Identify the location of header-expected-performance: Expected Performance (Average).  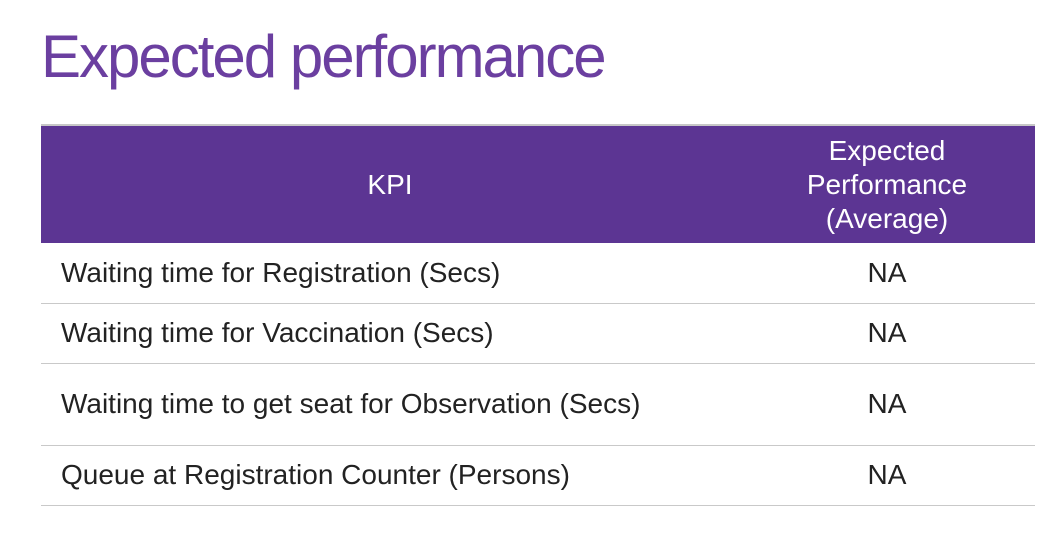
(887, 183).